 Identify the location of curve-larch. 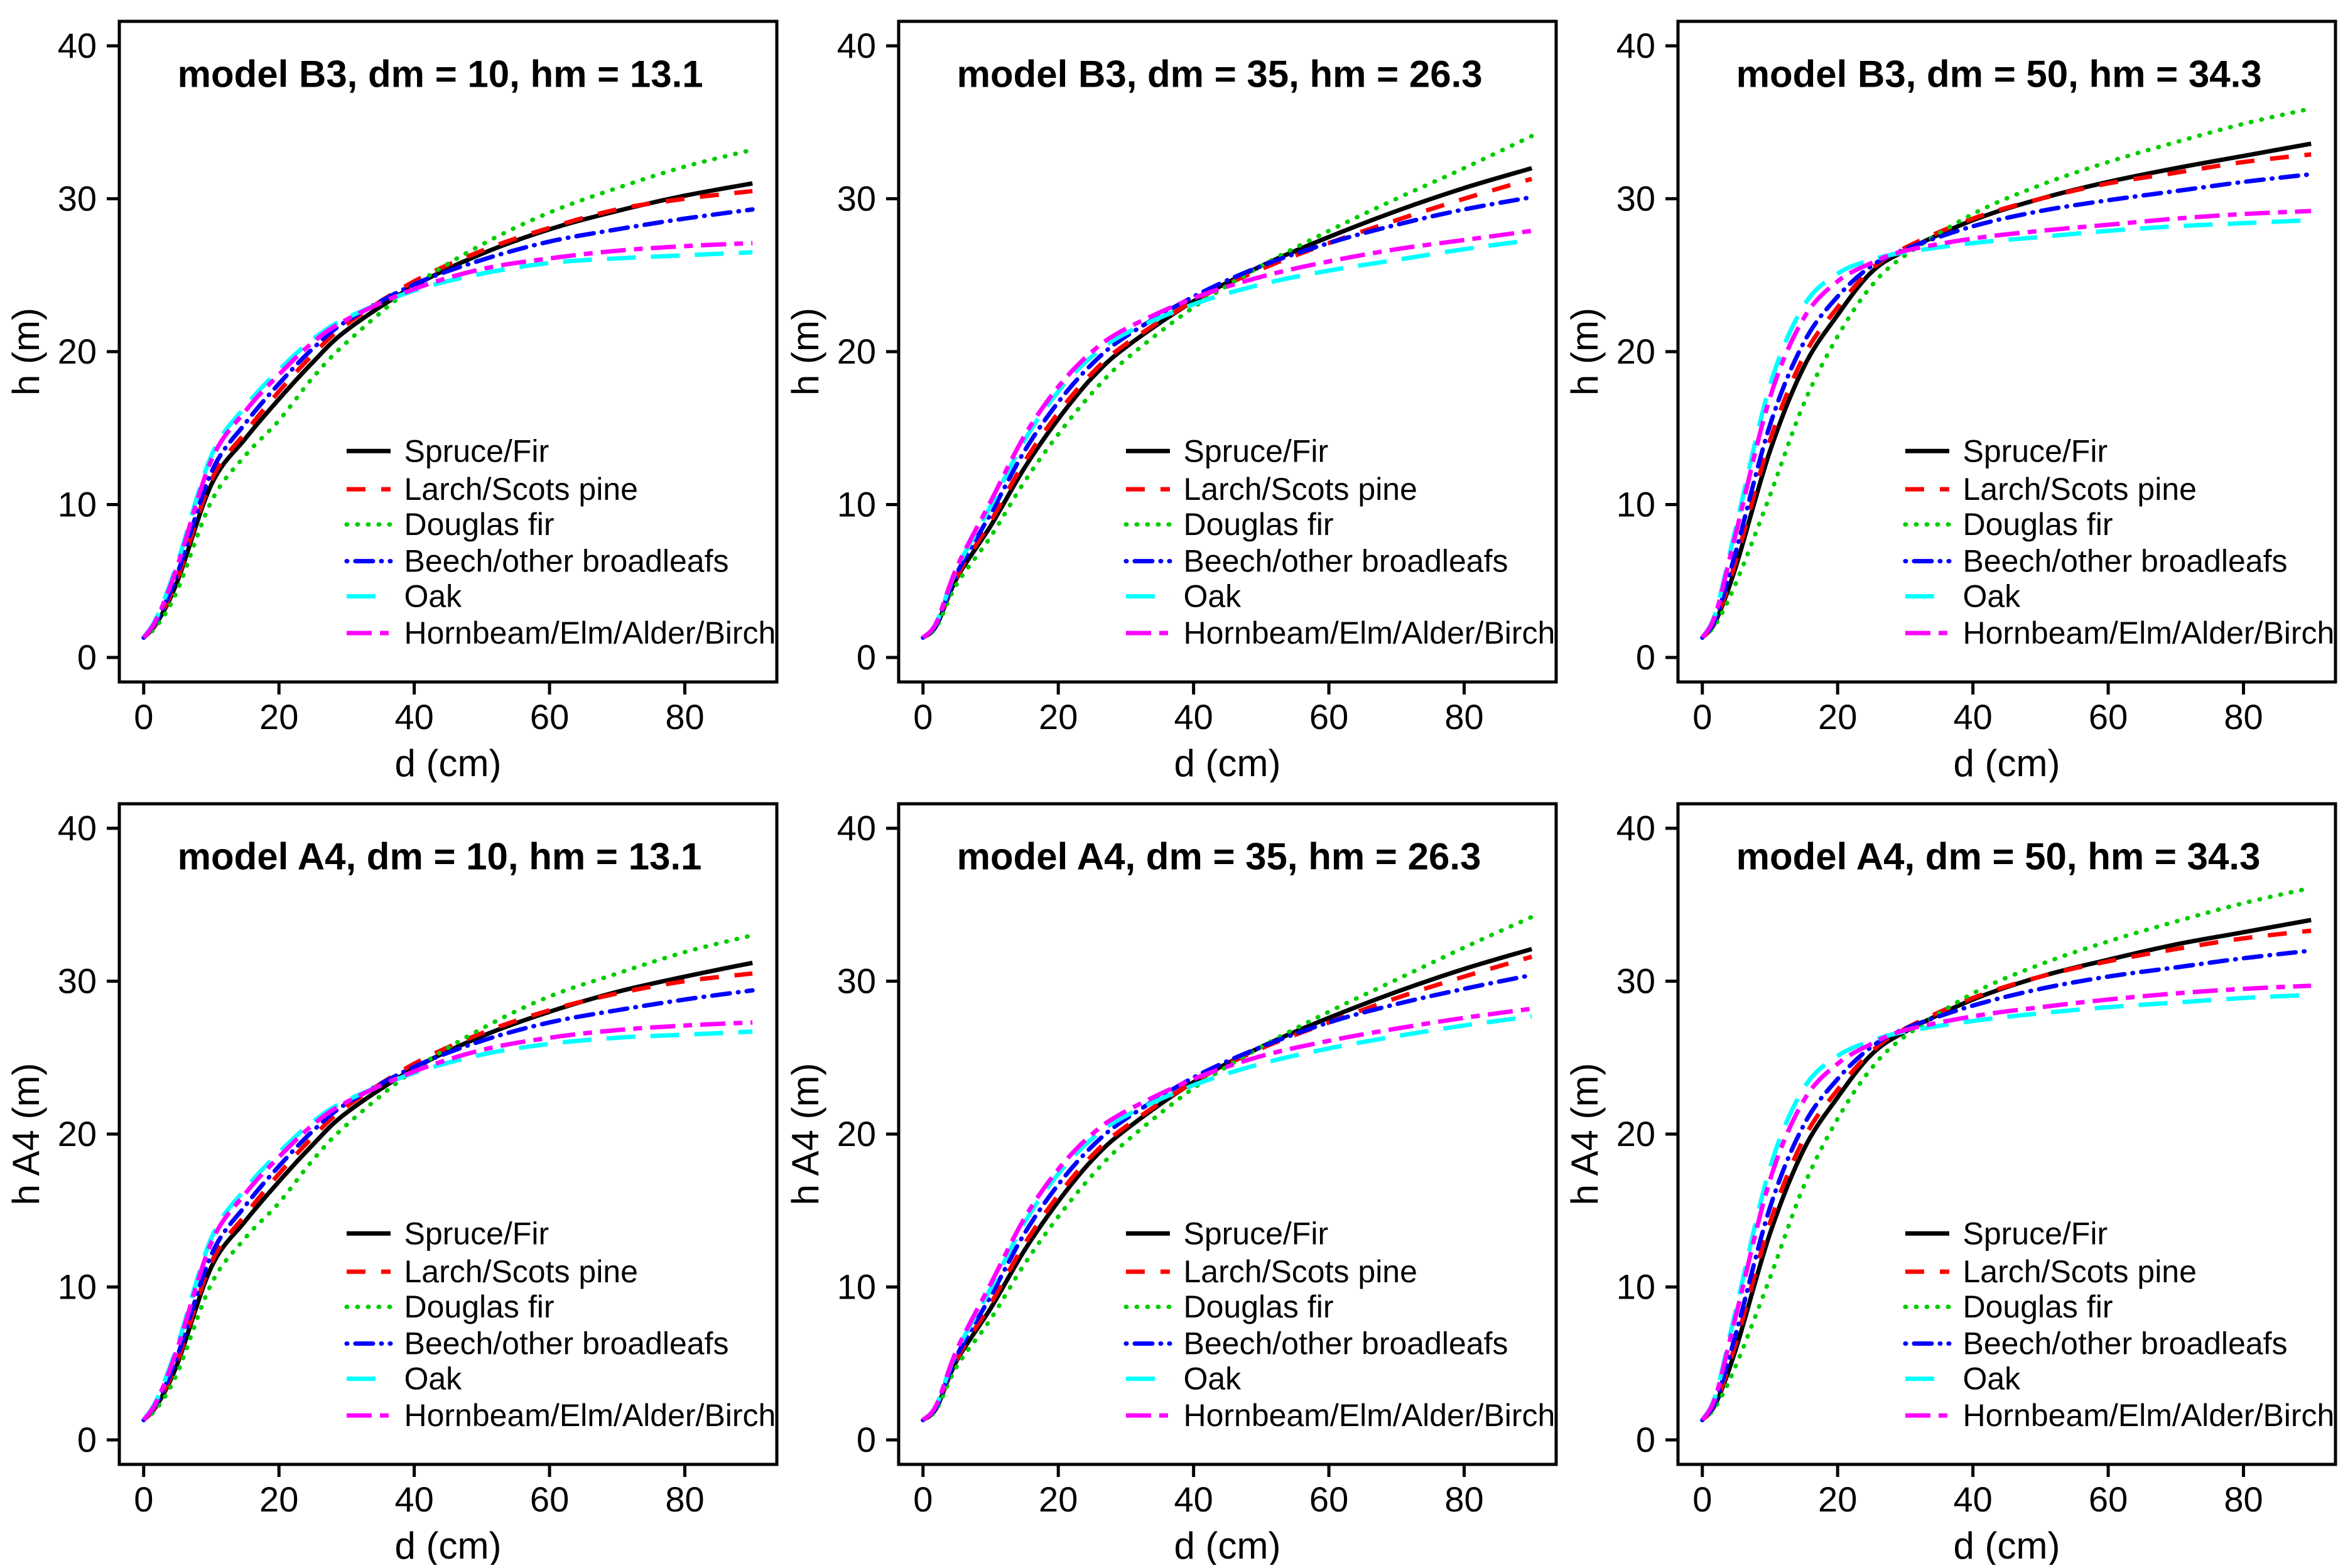
(1227, 408).